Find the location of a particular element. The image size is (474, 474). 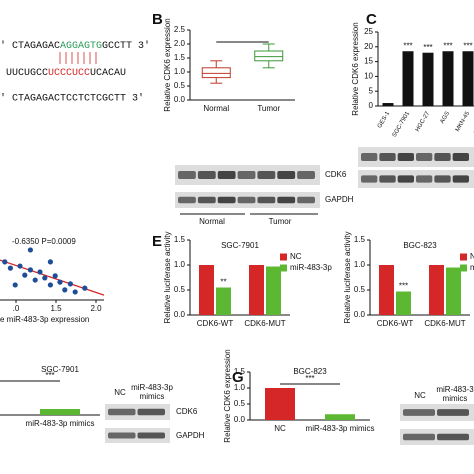

panel-letter: C is located at coordinates (371, 19).